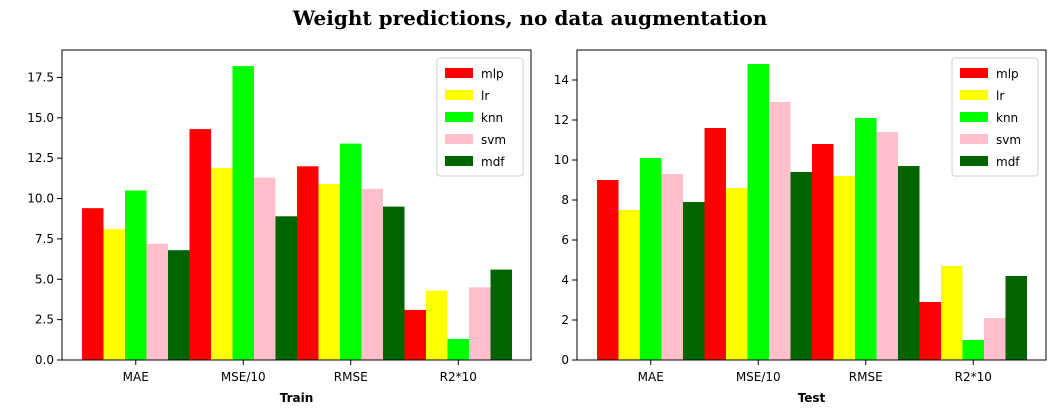 The height and width of the screenshot is (415, 1060). I want to click on chart2-legend-swatch-svm, so click(974, 139).